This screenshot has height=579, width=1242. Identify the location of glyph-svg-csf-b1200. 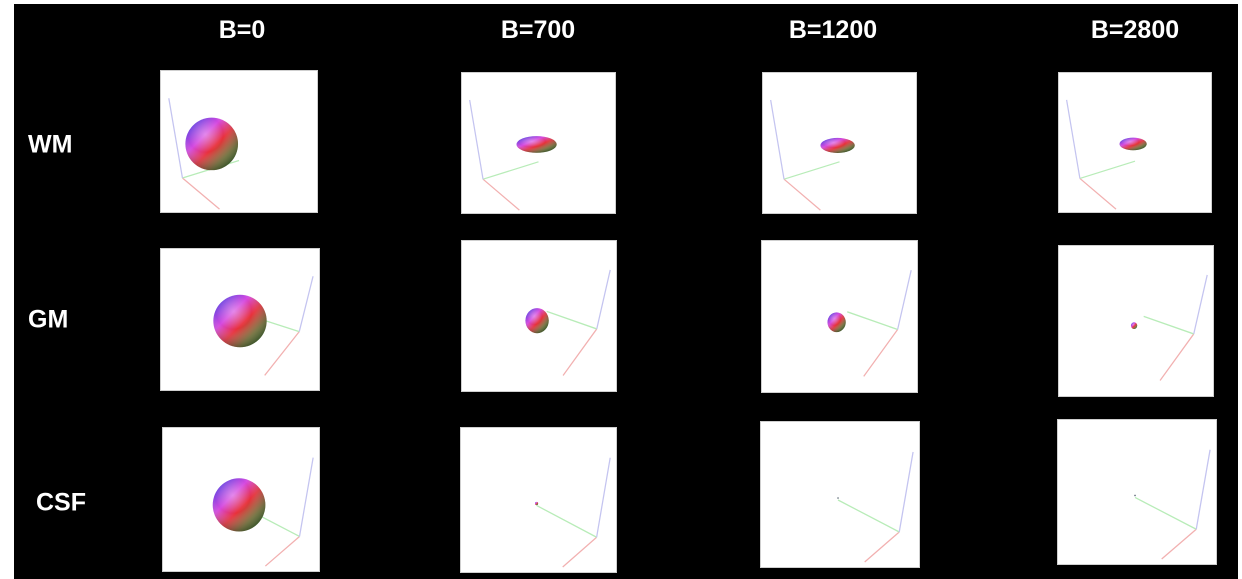
(875, 507).